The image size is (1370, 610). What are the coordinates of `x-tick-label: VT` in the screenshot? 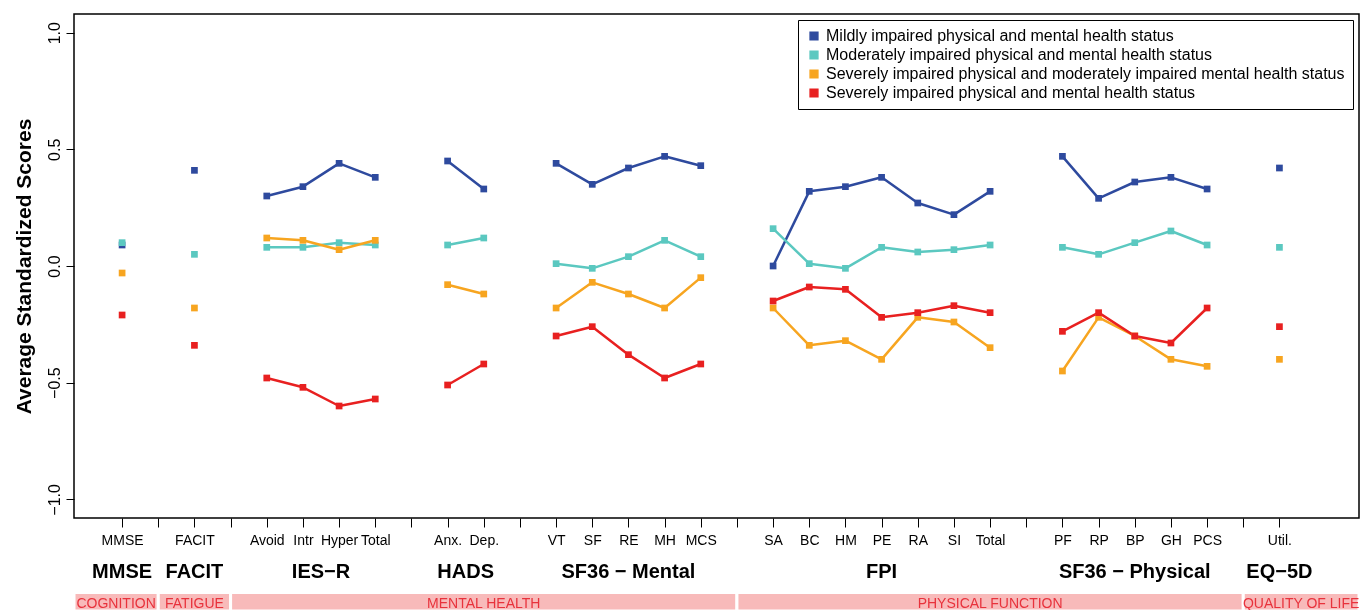 It's located at (556, 539).